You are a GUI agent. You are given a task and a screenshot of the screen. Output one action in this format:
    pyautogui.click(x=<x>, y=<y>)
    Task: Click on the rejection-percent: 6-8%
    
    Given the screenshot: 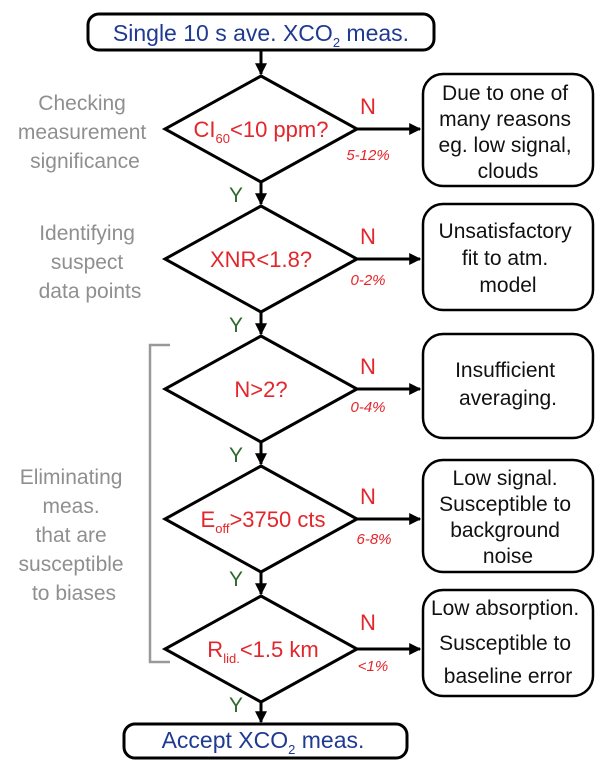 What is the action you would take?
    pyautogui.click(x=373, y=539)
    